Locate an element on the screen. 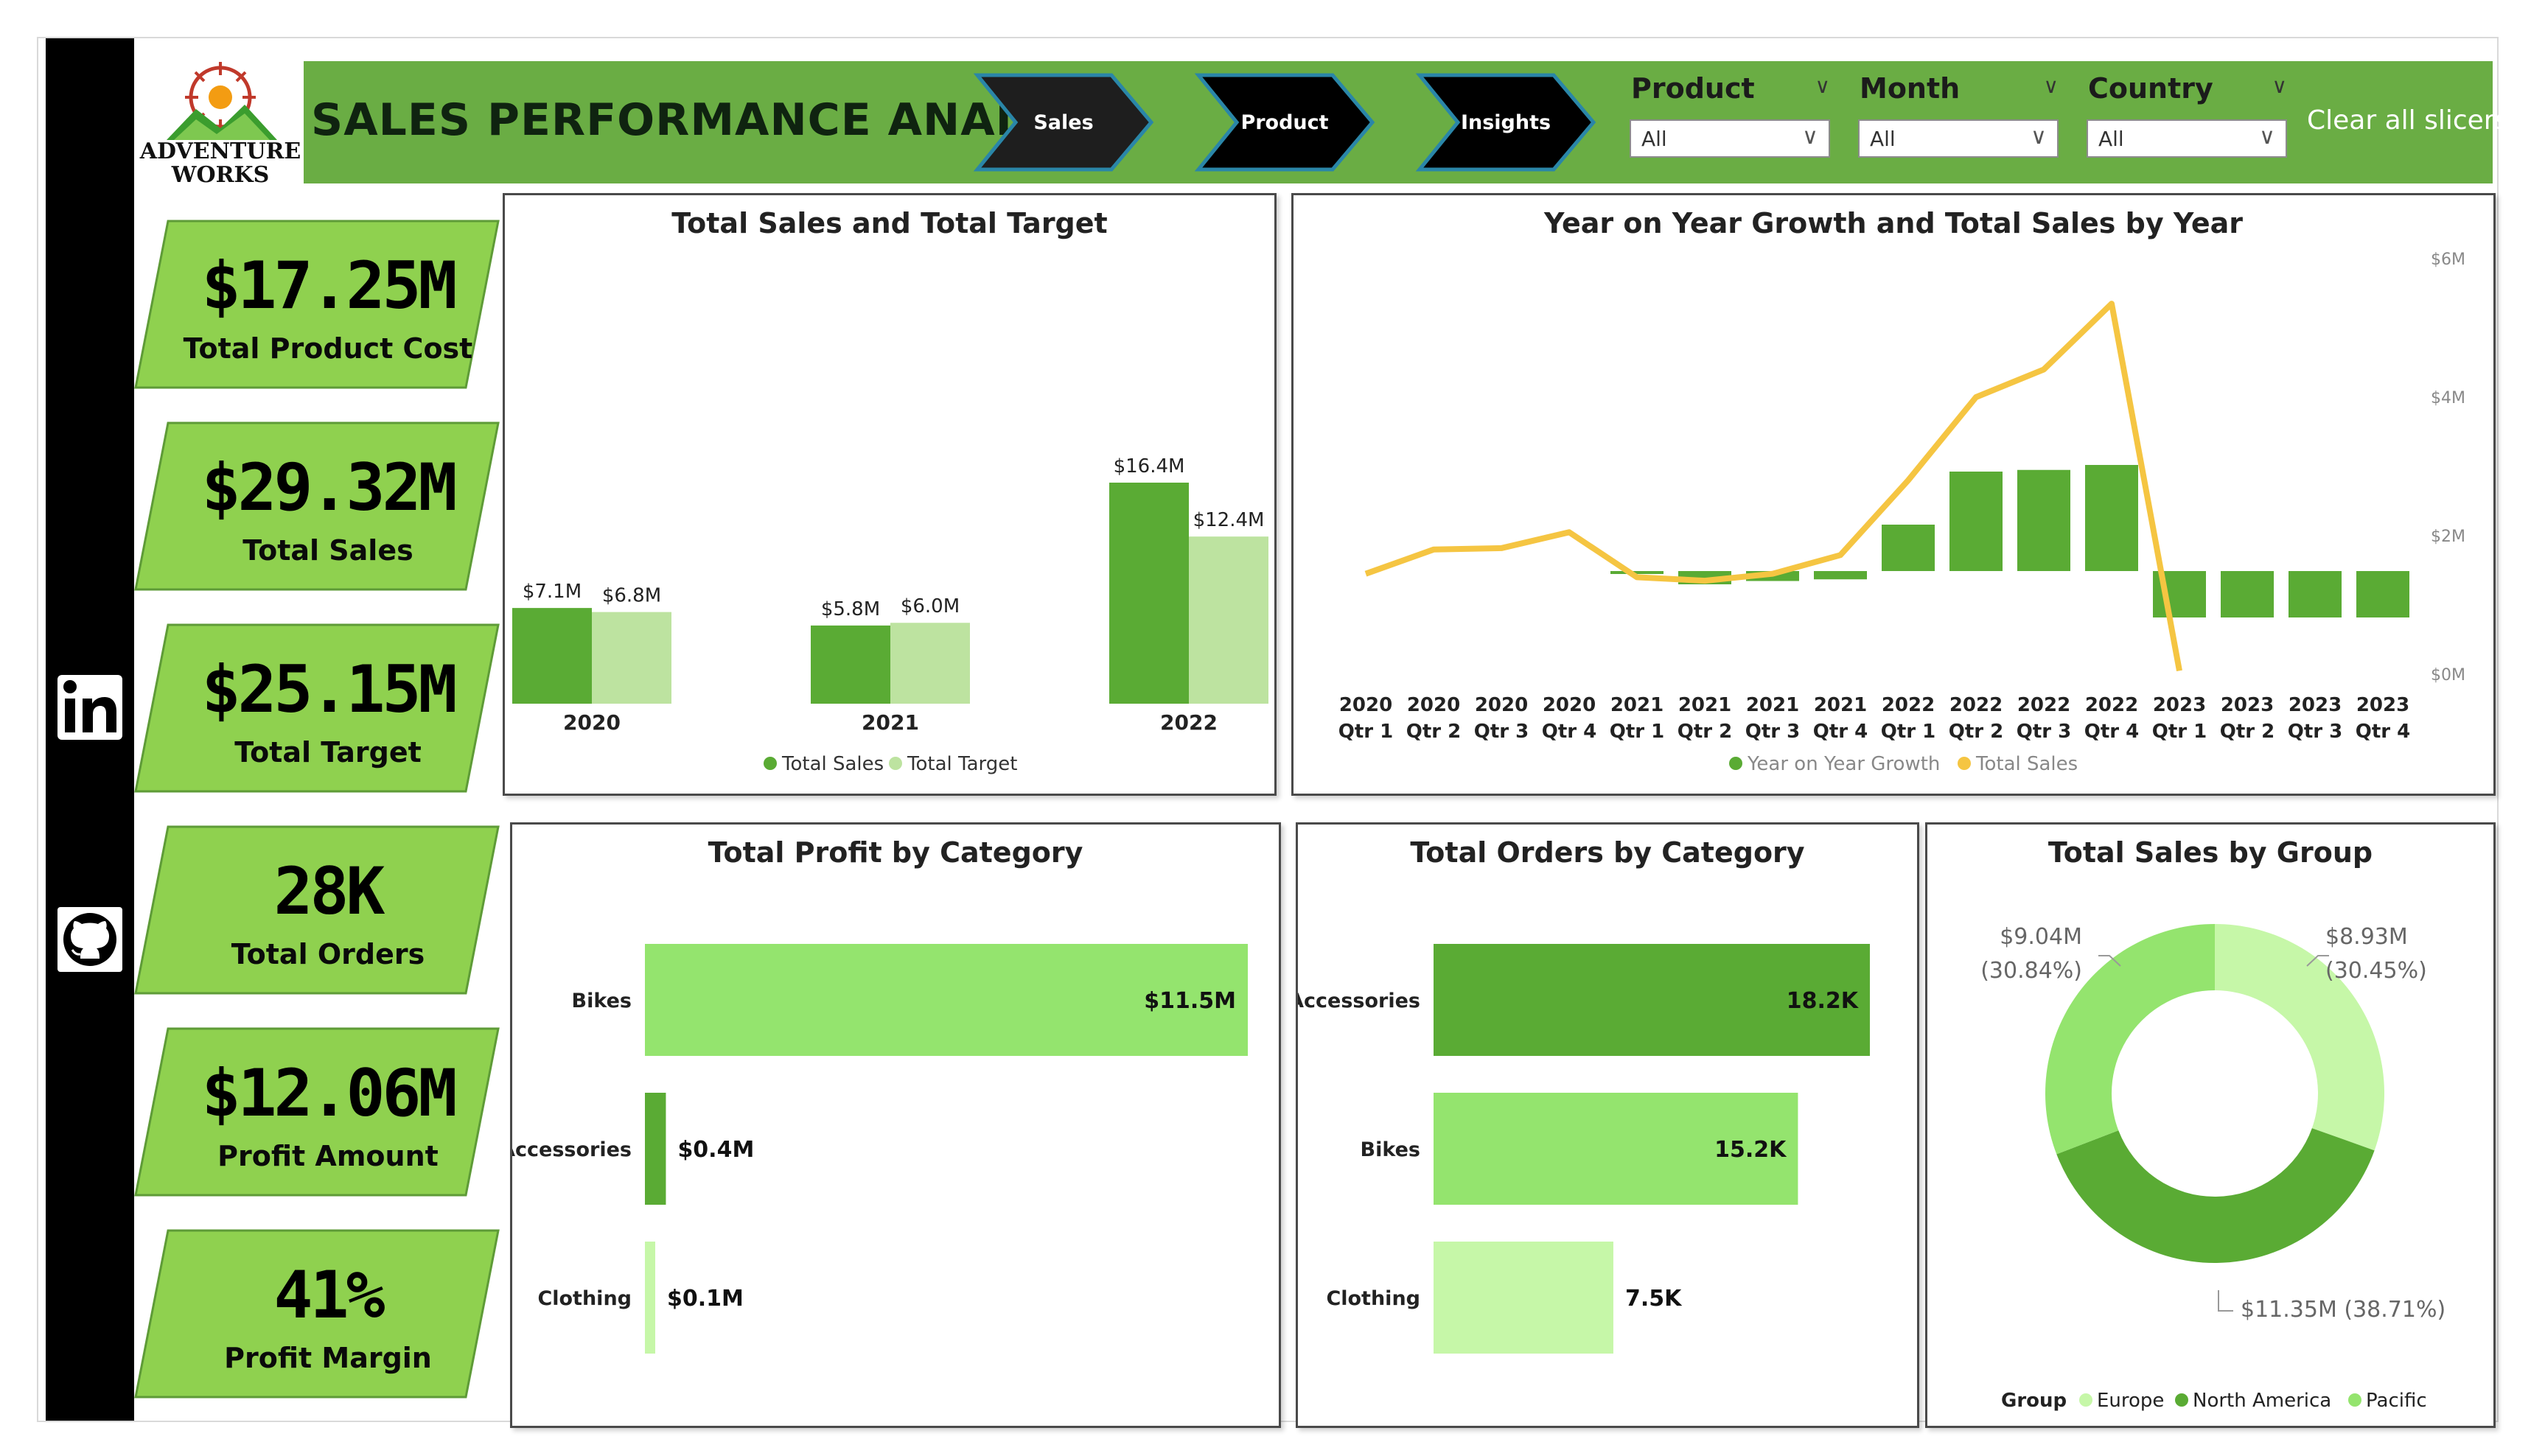  legend-title: Group is located at coordinates (2034, 1401).